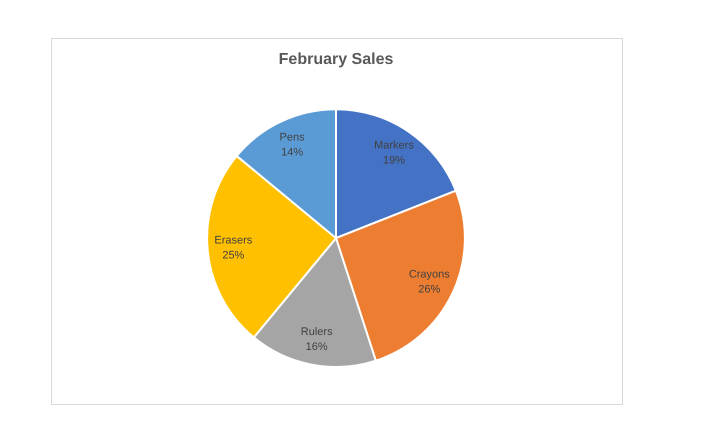 The image size is (711, 441). What do you see at coordinates (317, 332) in the screenshot?
I see `slice-label: Rulers` at bounding box center [317, 332].